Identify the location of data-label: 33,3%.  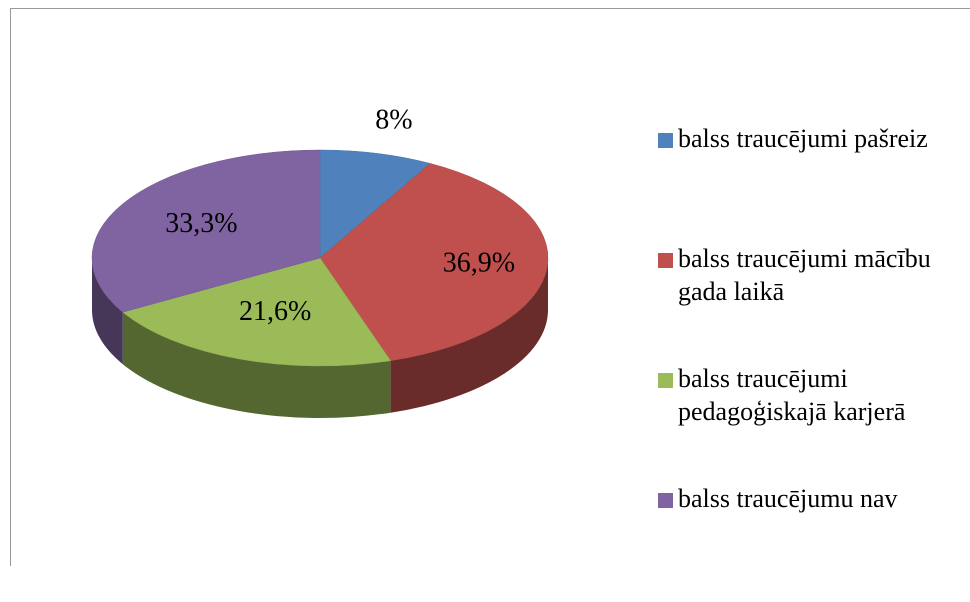
(201, 223).